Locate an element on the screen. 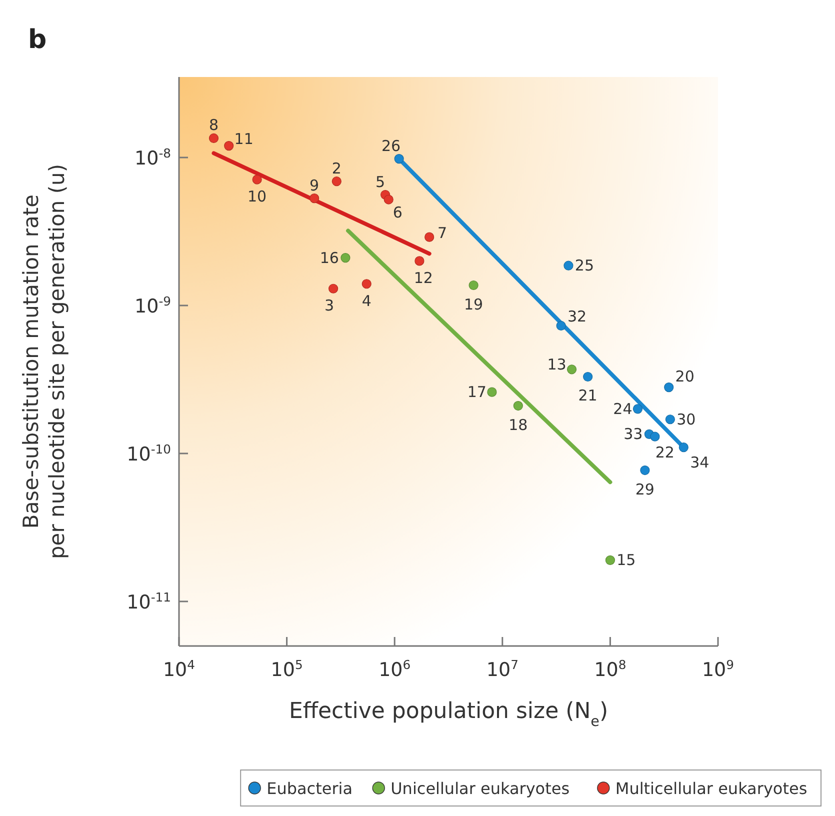 The height and width of the screenshot is (816, 835). legend-label: Multicellular eukaryotes is located at coordinates (711, 788).